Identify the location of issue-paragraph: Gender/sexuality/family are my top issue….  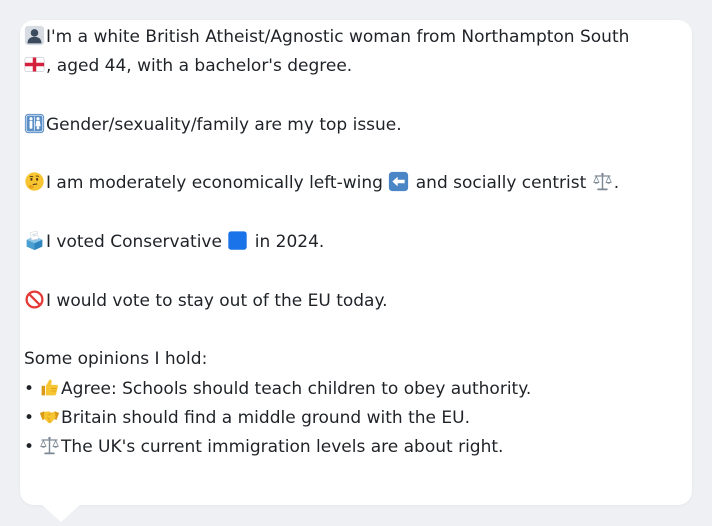
(339, 125).